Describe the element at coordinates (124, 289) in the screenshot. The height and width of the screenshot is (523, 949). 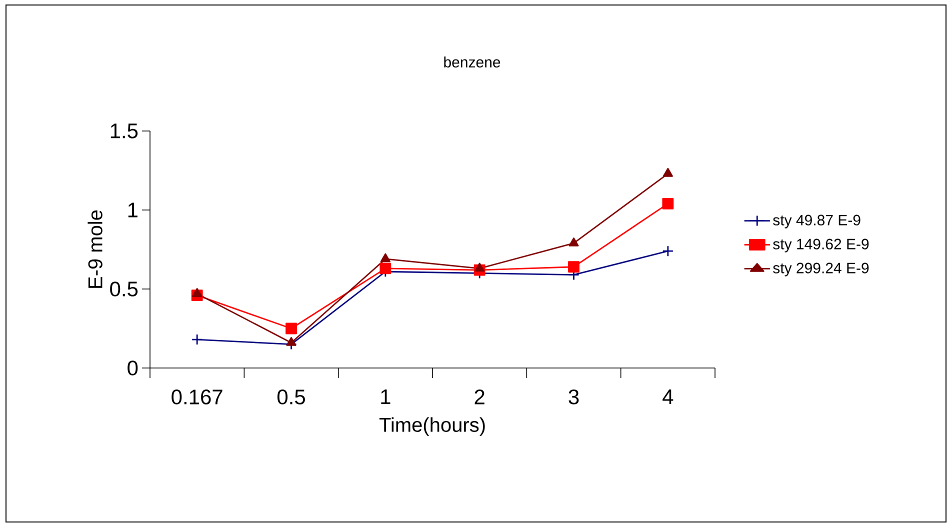
I see `y-tick-label: 0.5` at that location.